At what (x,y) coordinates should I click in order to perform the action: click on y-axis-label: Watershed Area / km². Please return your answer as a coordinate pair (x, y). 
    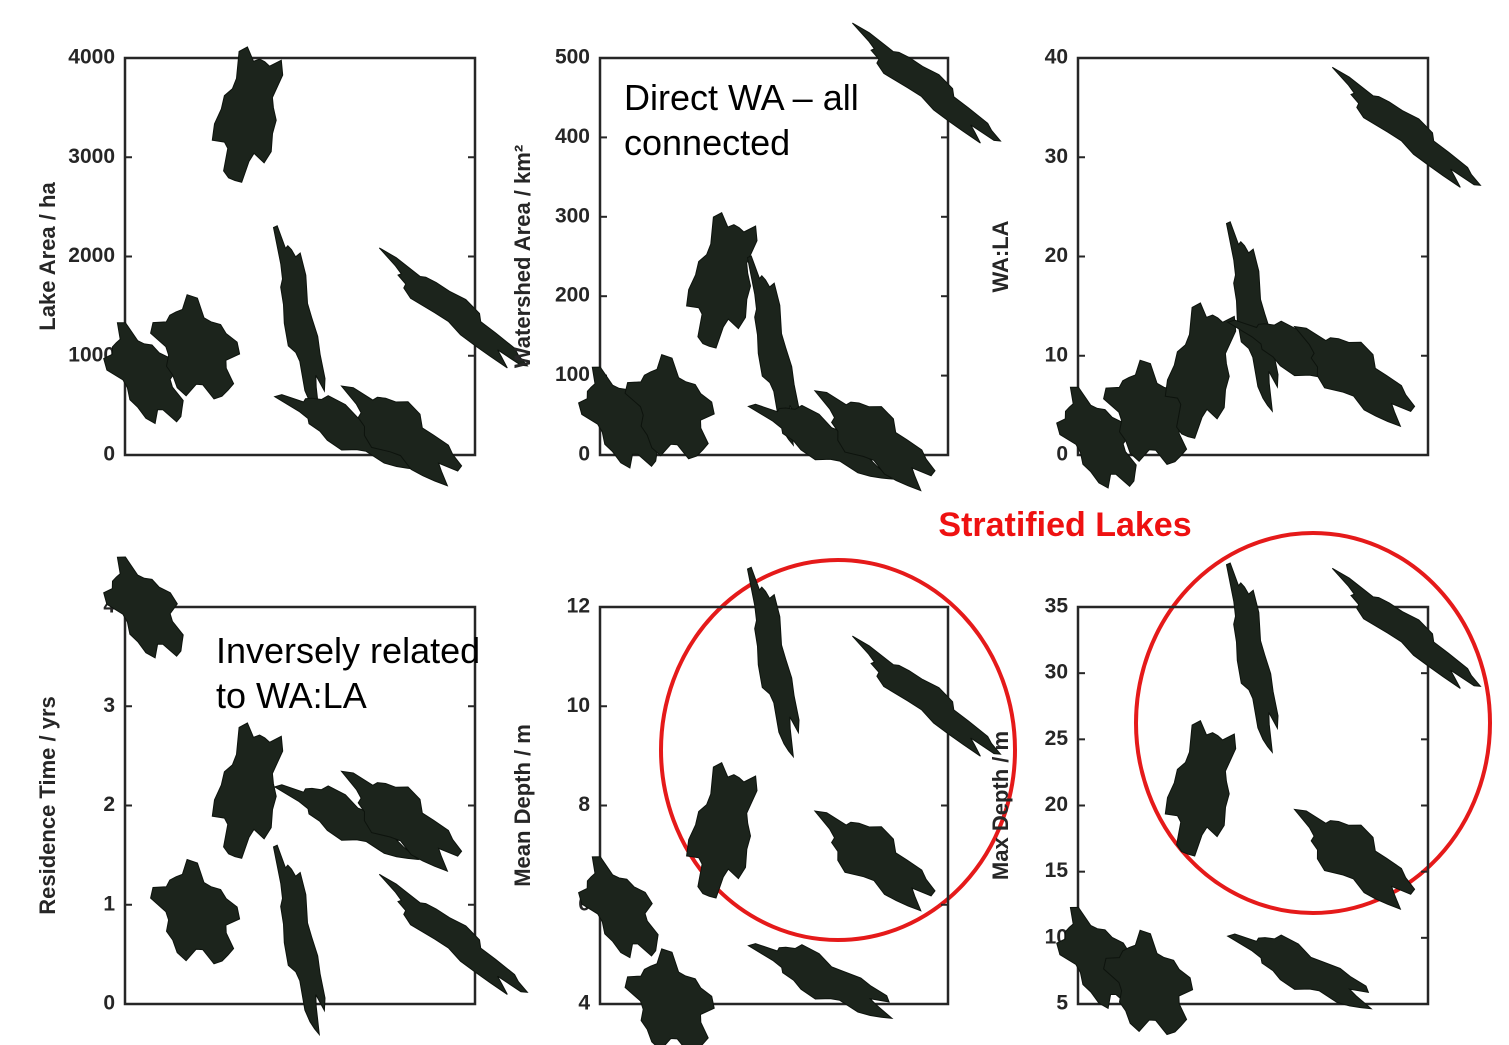
    Looking at the image, I should click on (522, 256).